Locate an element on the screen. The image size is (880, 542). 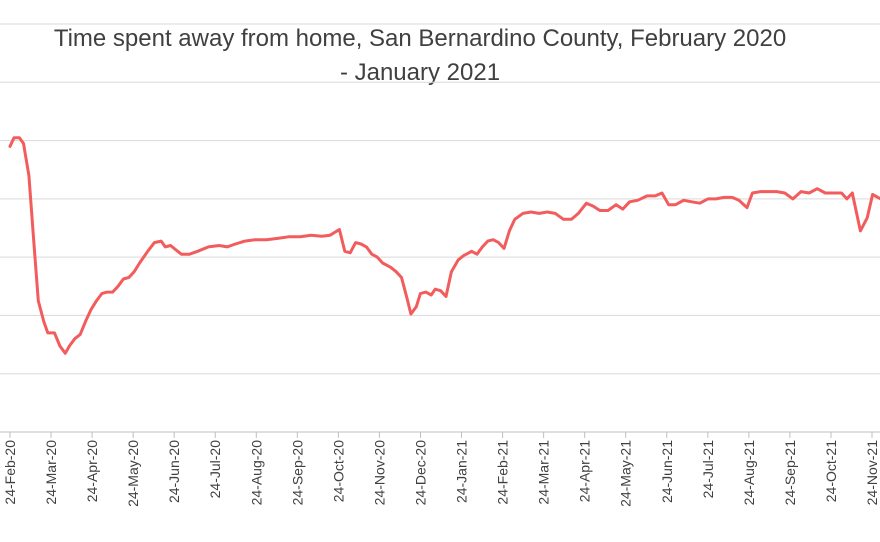
chart-title-line-2: - January 2021 is located at coordinates (420, 72).